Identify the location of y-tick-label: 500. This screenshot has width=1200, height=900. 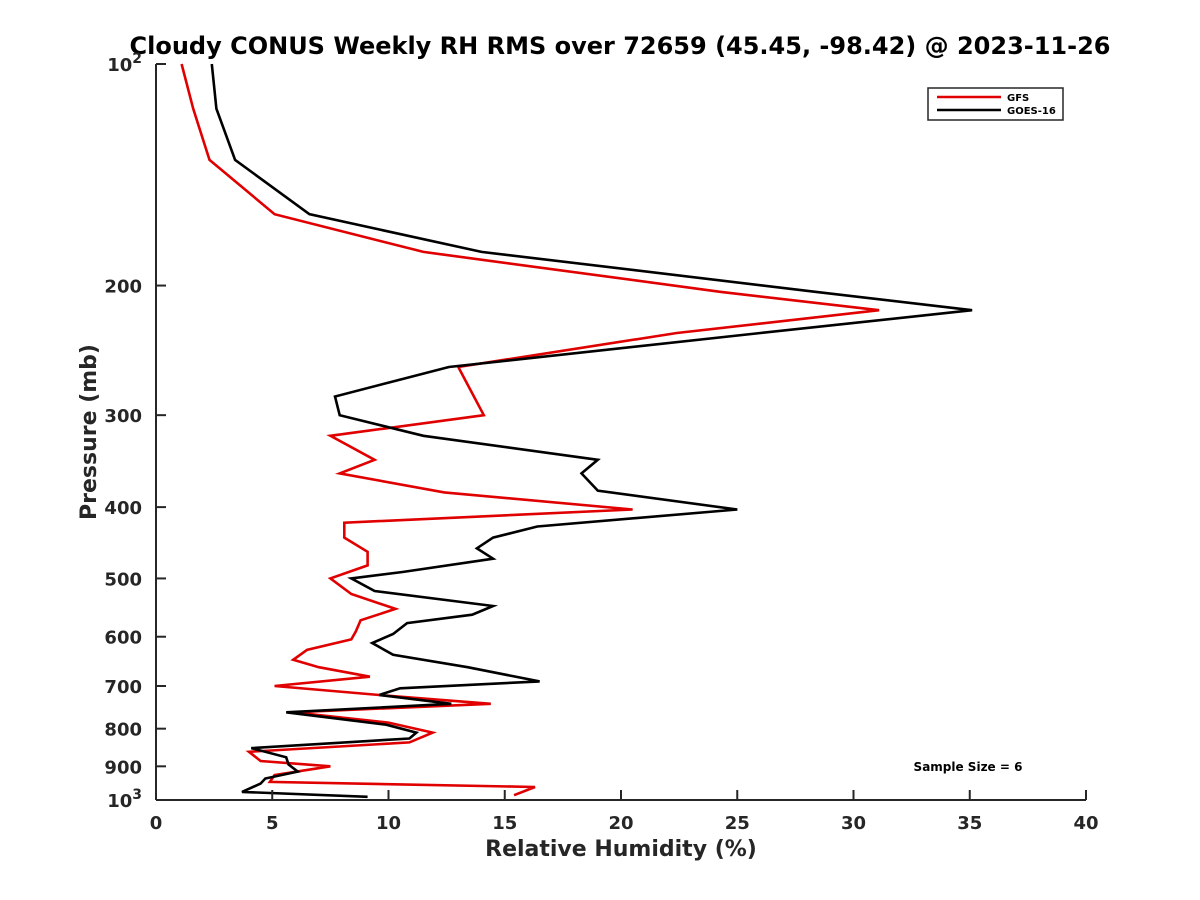
(123, 579).